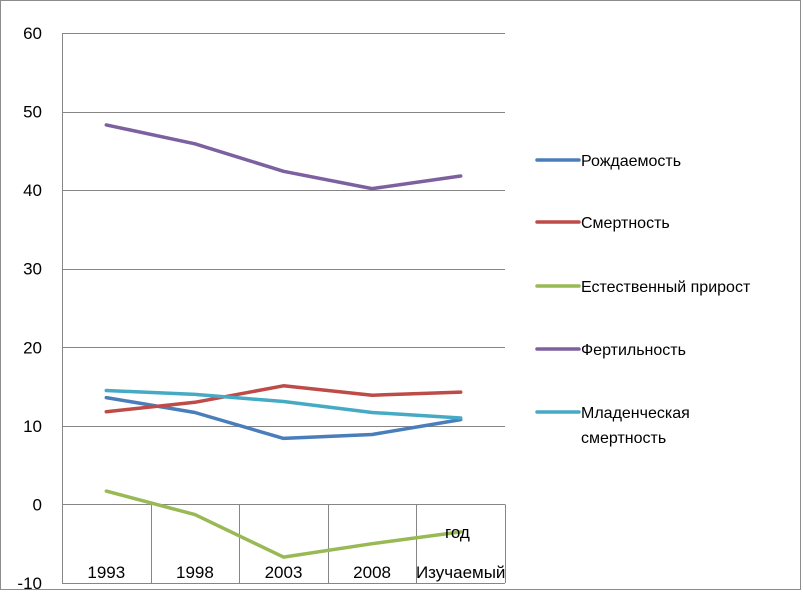 This screenshot has width=803, height=598. What do you see at coordinates (625, 223) in the screenshot?
I see `legend-label-1: Смертность` at bounding box center [625, 223].